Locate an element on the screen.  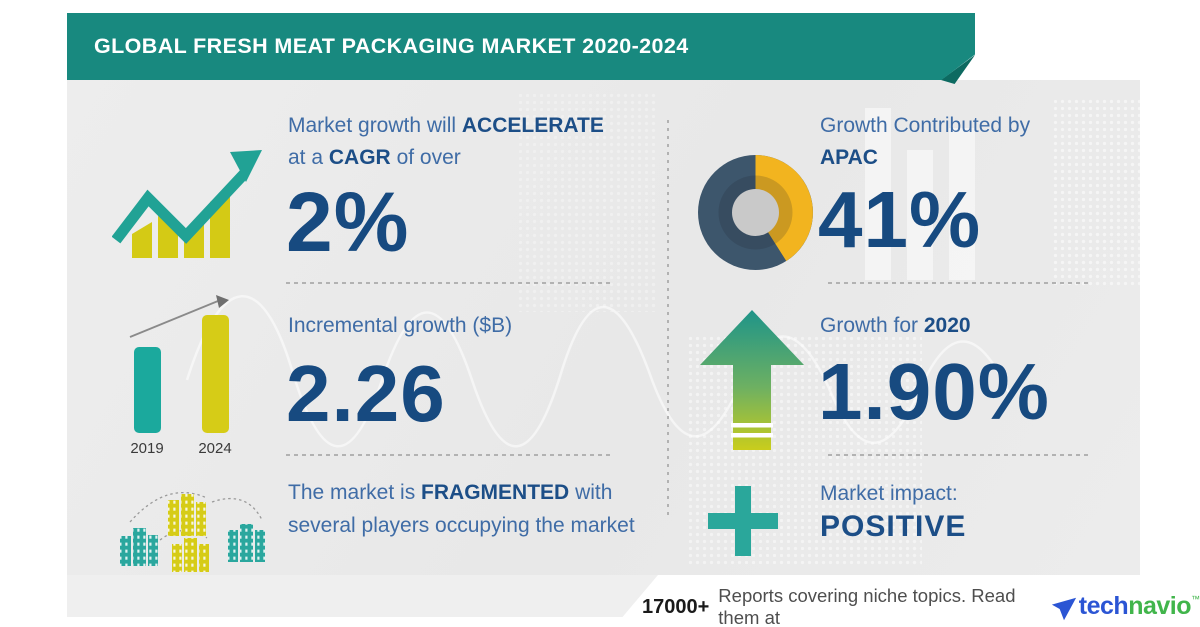
apac-value: 41% is located at coordinates (900, 219).